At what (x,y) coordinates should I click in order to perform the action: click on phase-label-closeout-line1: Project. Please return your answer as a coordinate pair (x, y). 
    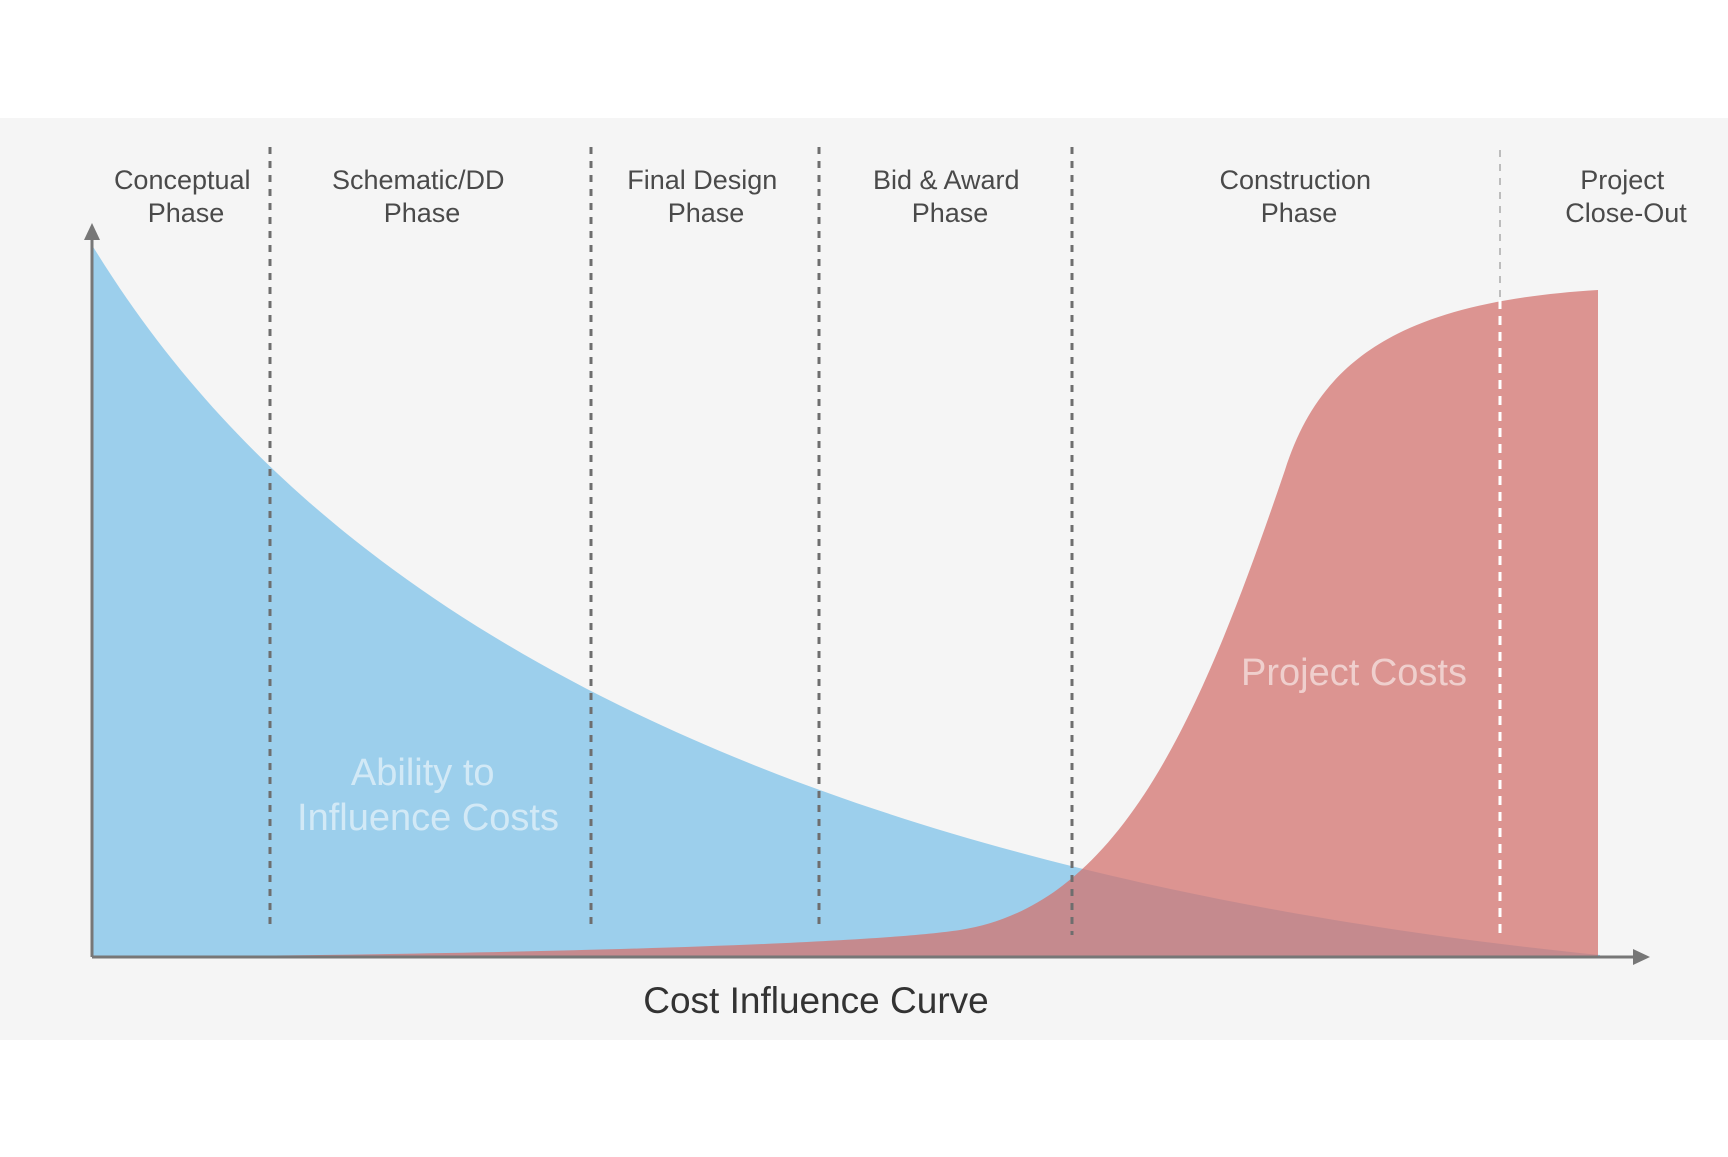
    Looking at the image, I should click on (1622, 180).